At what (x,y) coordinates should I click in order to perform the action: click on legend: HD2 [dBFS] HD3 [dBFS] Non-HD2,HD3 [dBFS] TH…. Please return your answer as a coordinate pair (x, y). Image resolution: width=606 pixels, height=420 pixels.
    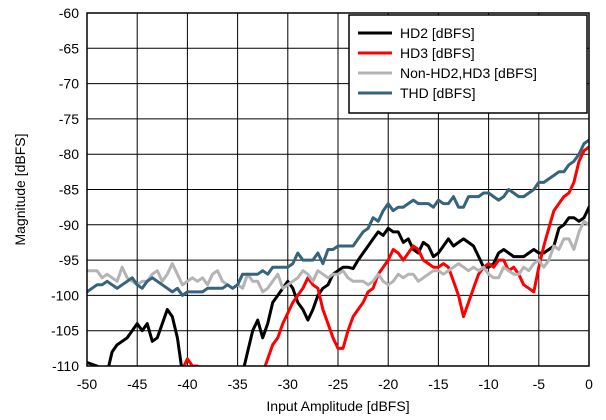
    Looking at the image, I should click on (468, 64).